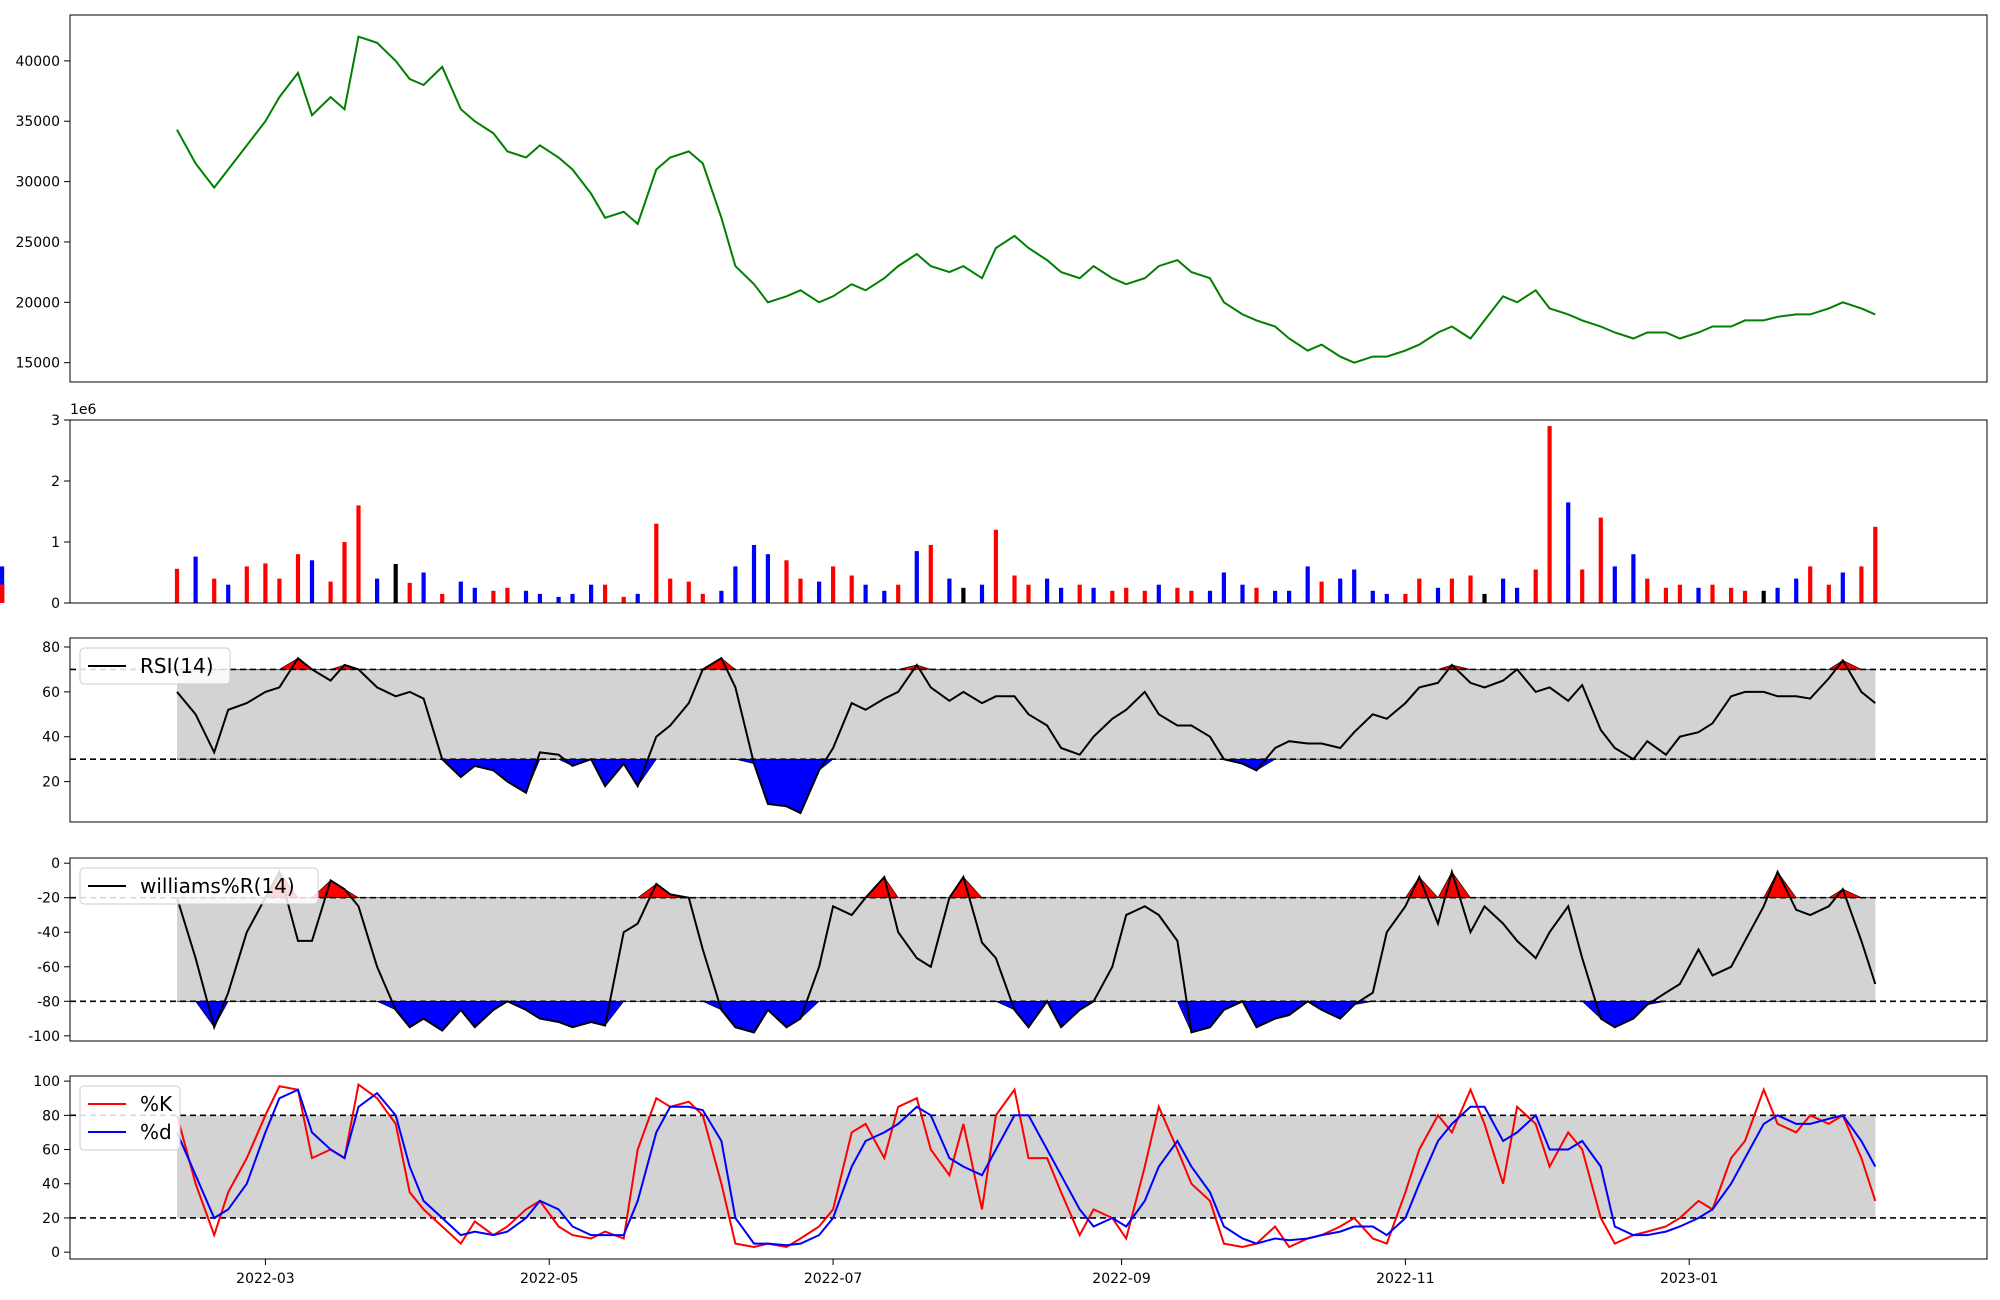 This screenshot has height=1300, width=2000. Describe the element at coordinates (1121, 1279) in the screenshot. I see `x-tick-label: 2022-09` at that location.